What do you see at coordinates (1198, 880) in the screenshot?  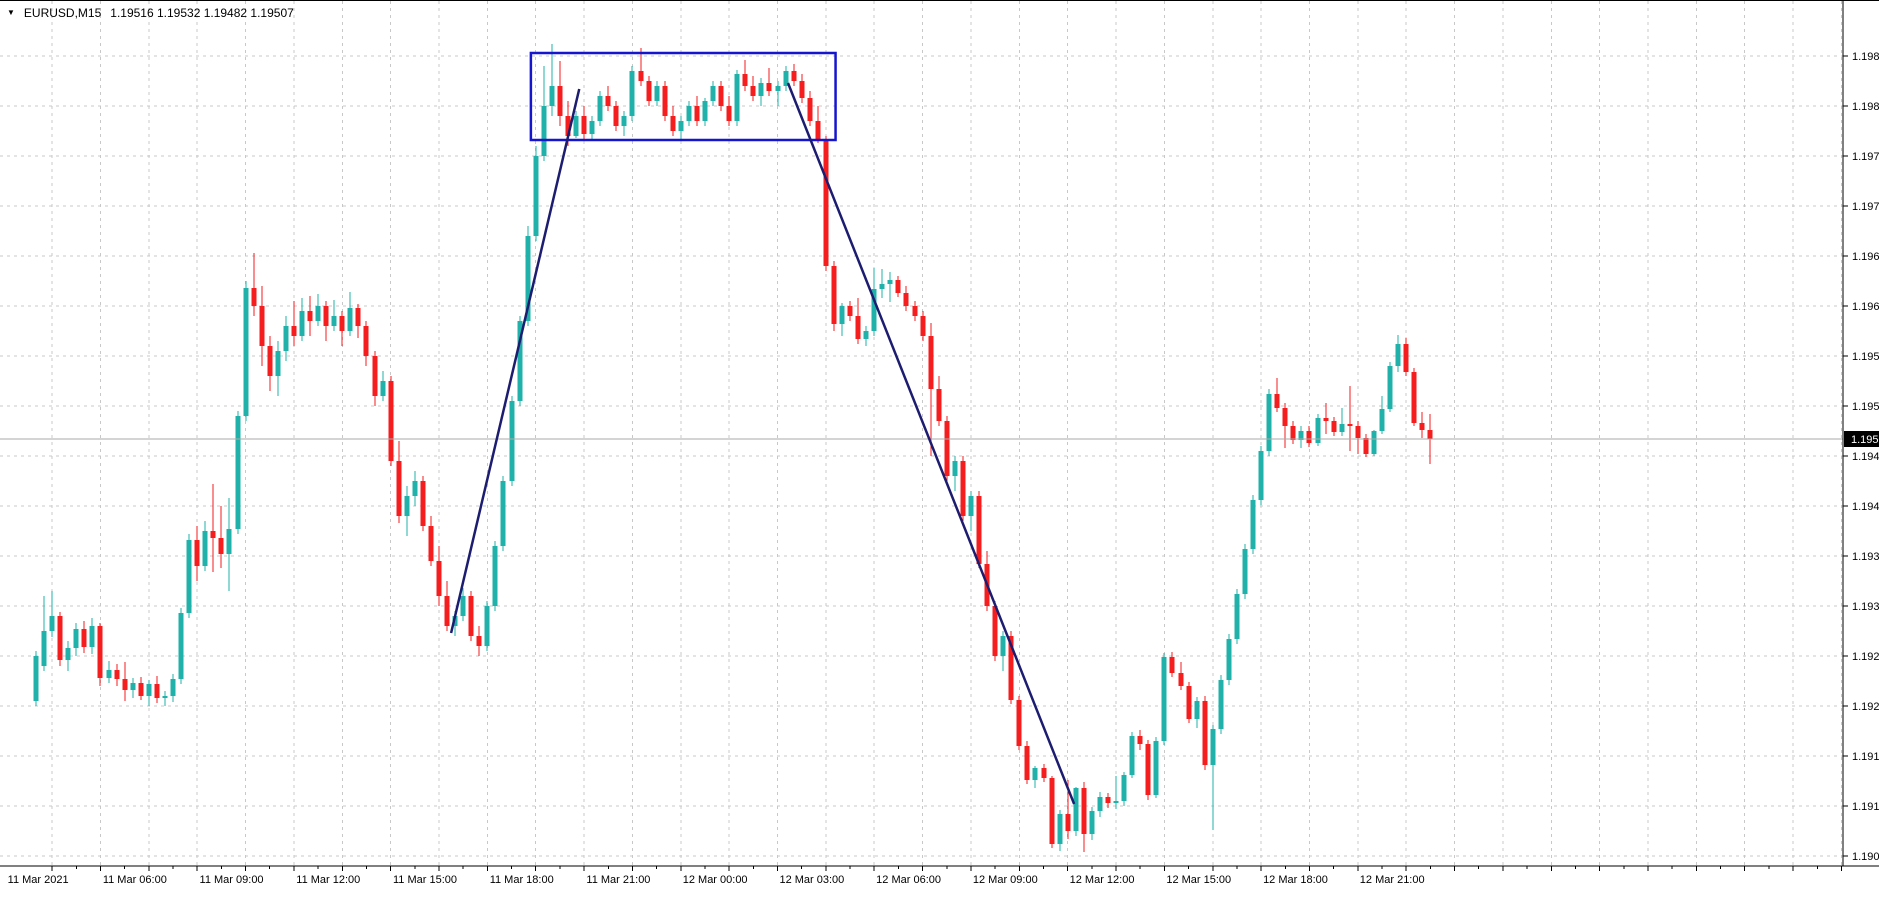 I see `time-axis-label: 12 Mar 15:00` at bounding box center [1198, 880].